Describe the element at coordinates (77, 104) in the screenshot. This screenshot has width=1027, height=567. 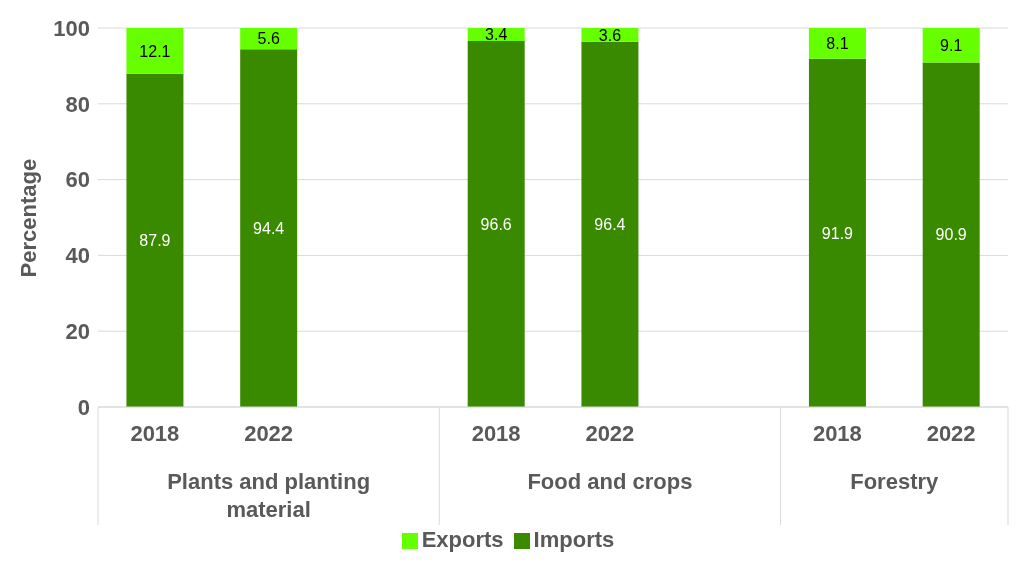
I see `y-tick-label: 80` at that location.